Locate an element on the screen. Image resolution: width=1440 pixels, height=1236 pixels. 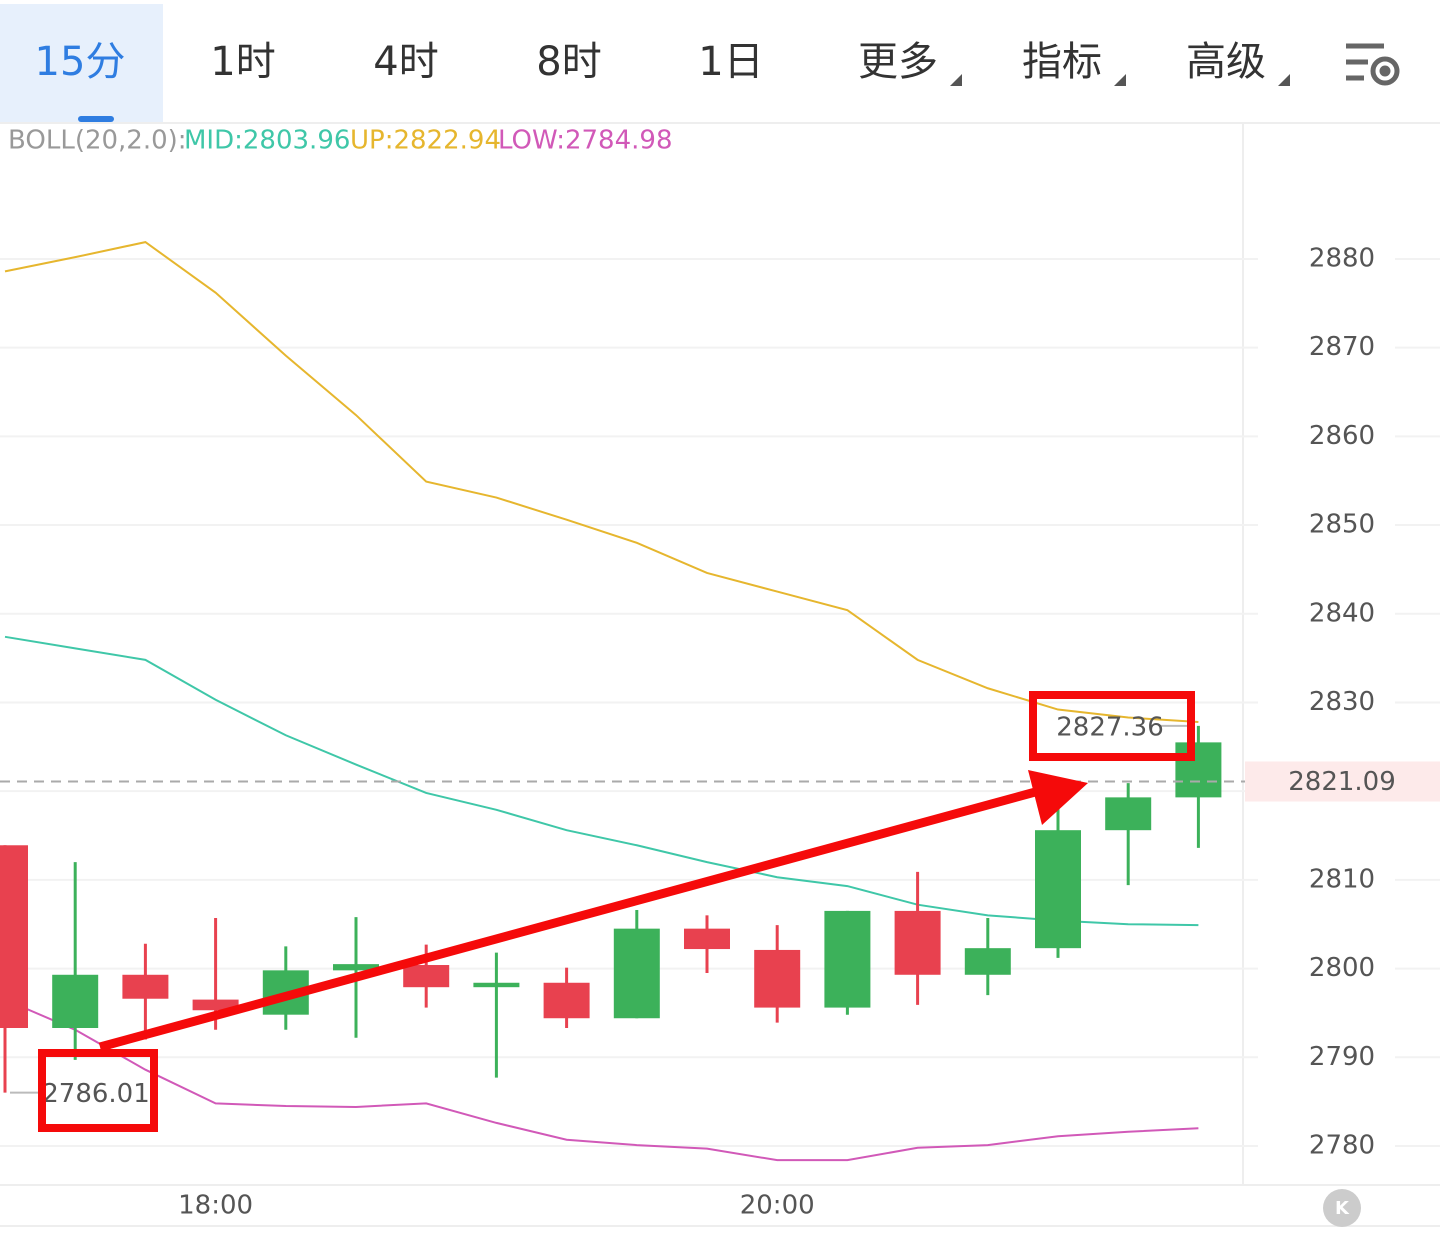
tab: 8时 is located at coordinates (568, 62).